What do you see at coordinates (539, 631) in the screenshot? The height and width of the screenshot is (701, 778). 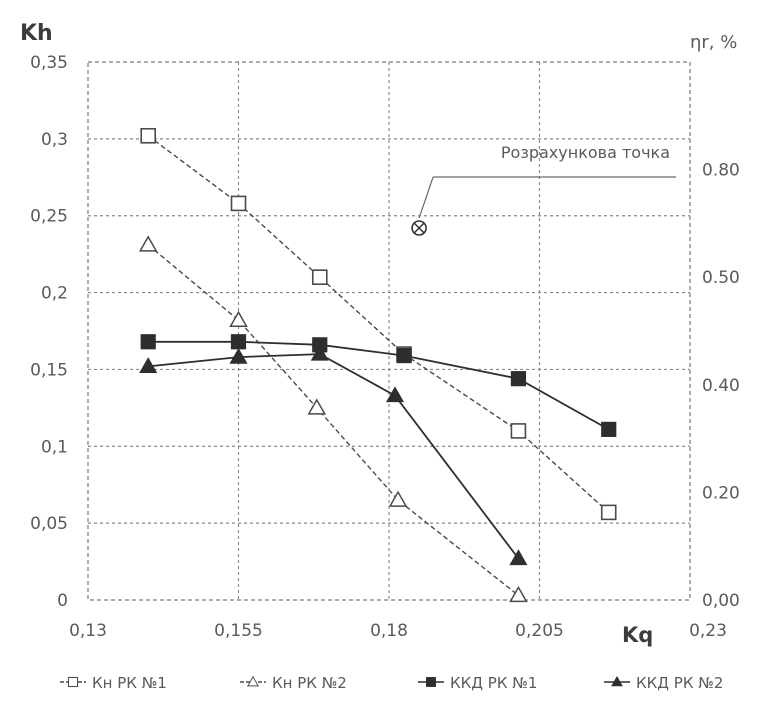 I see `x-tick-label: 0,205` at bounding box center [539, 631].